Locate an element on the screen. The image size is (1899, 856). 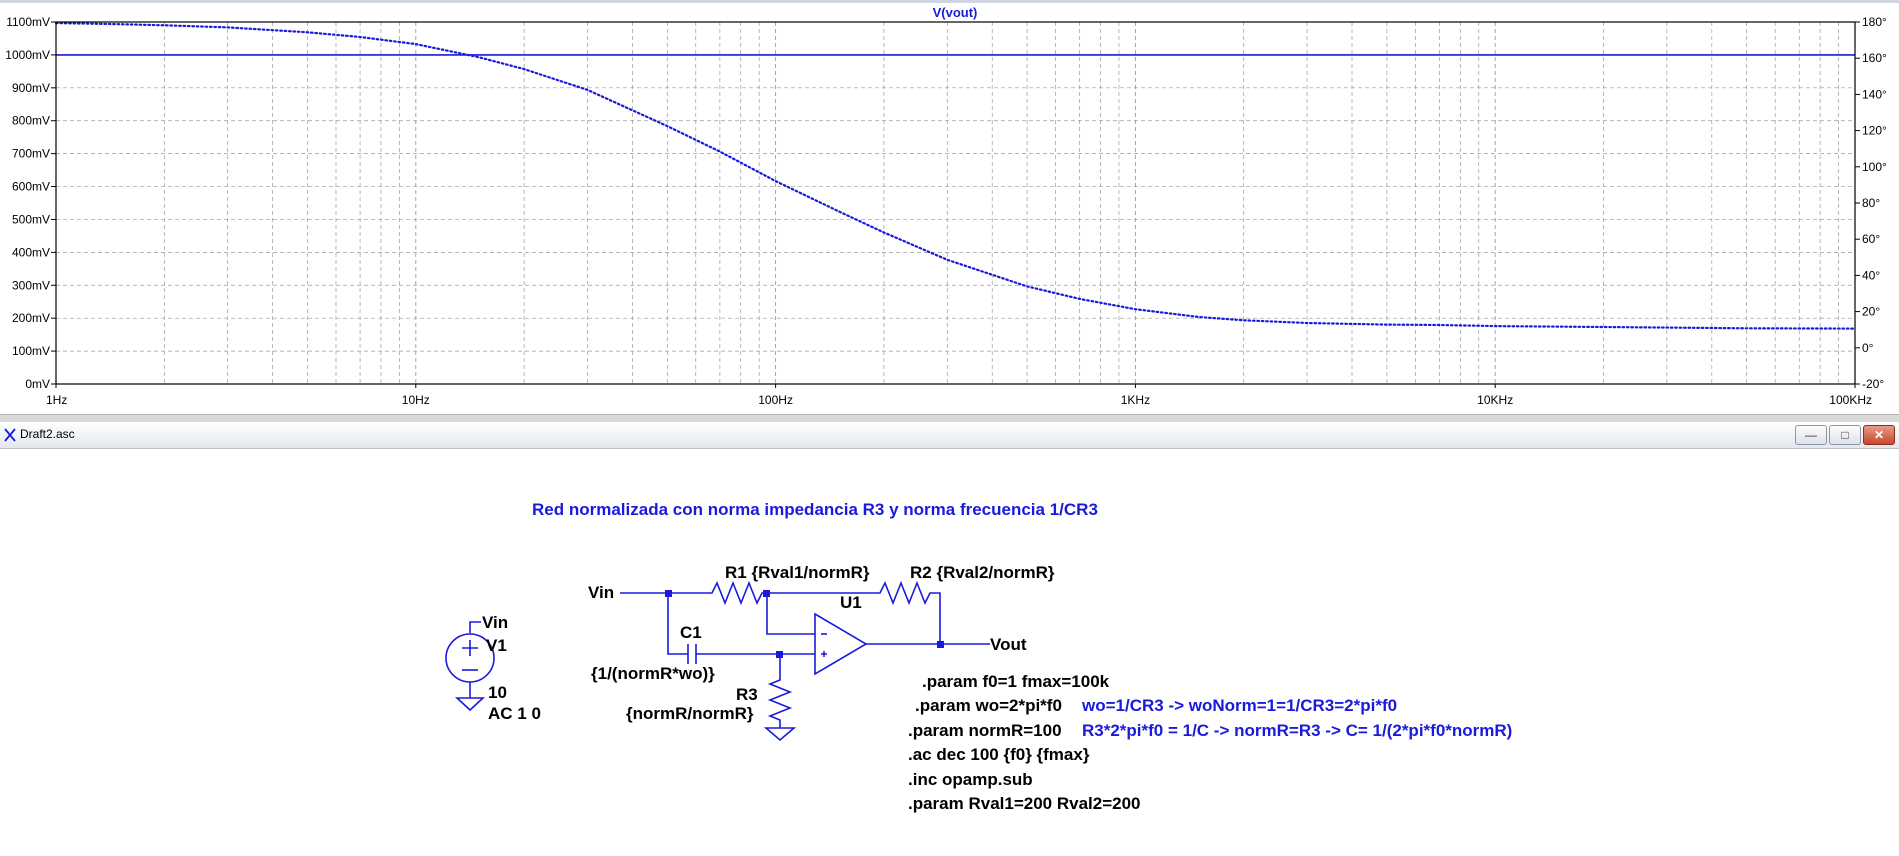
x-tick-label: 10Hz is located at coordinates (416, 400).